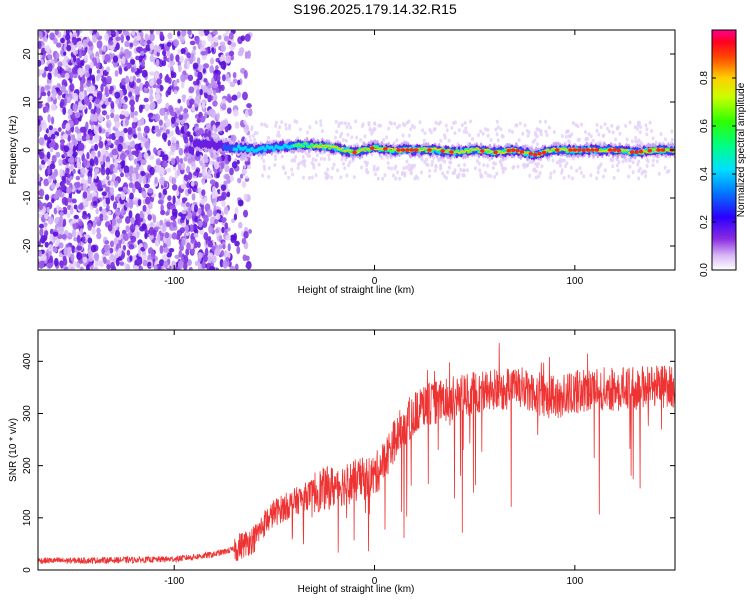  I want to click on spectrogram-x-tick-label: -100, so click(174, 281).